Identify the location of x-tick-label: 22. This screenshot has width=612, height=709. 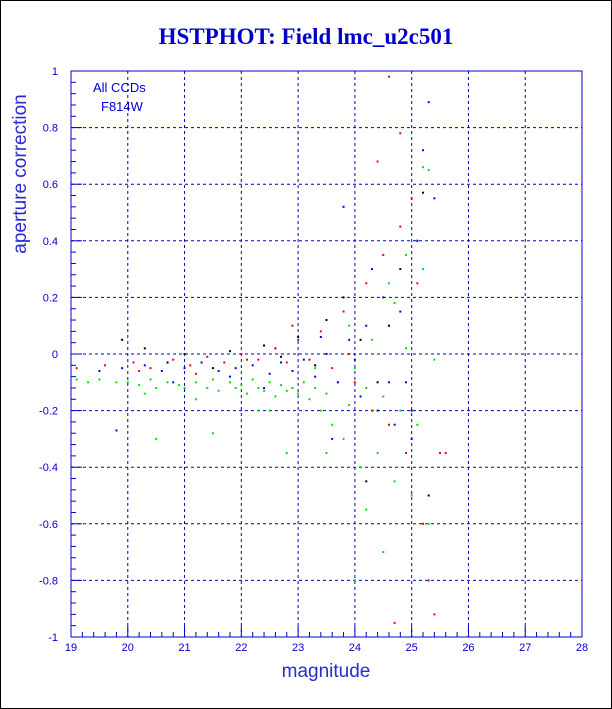
(241, 648).